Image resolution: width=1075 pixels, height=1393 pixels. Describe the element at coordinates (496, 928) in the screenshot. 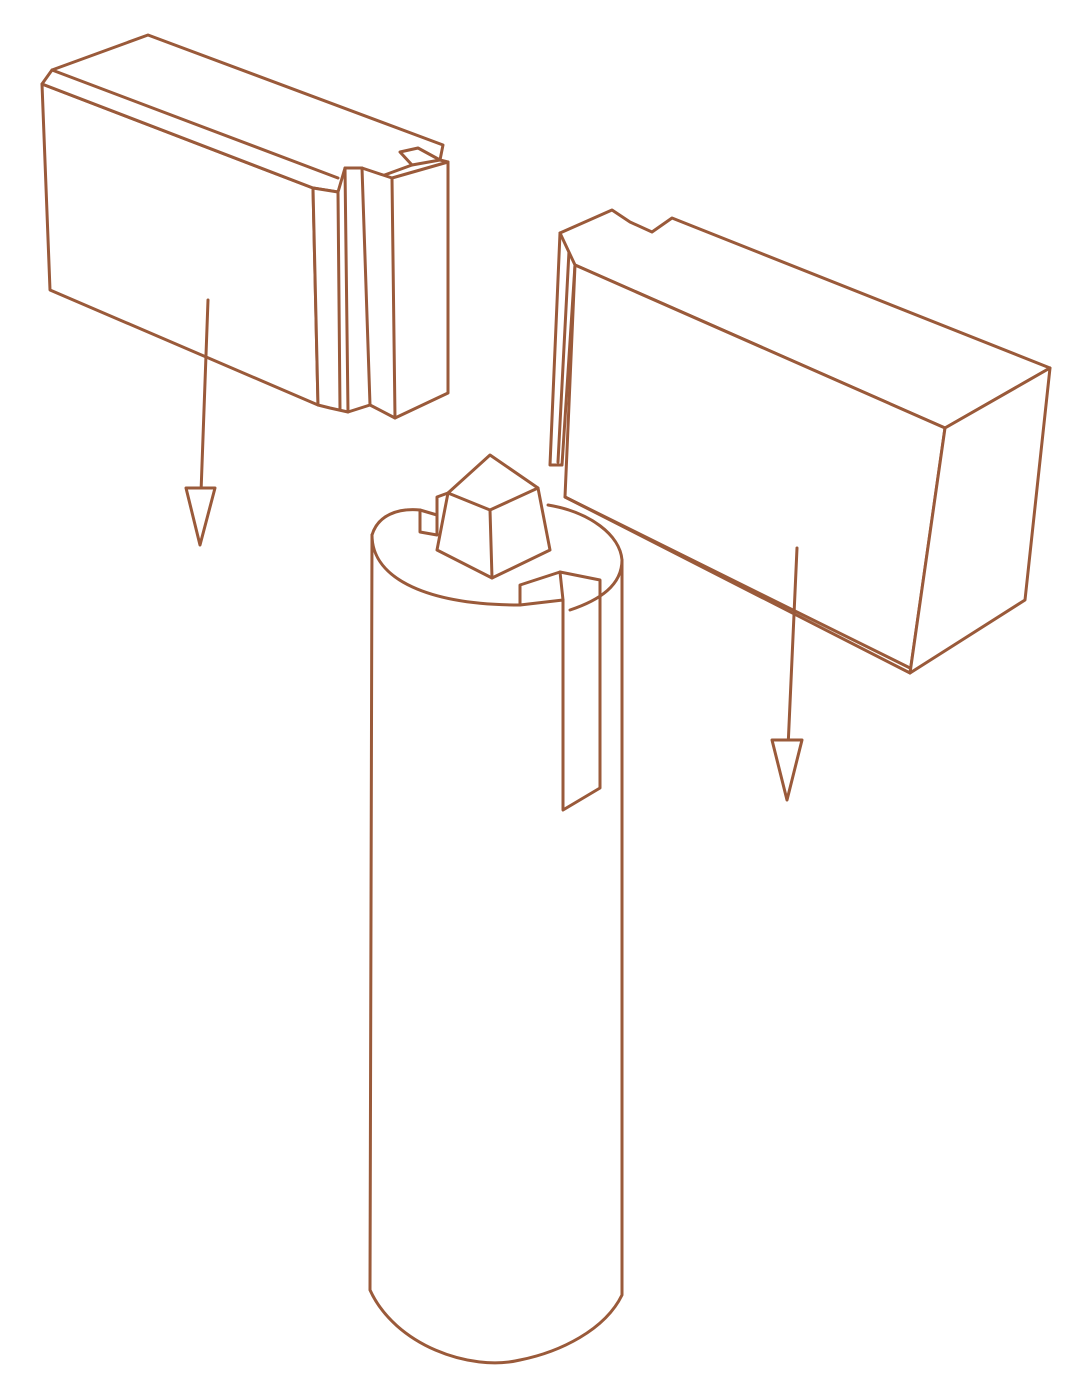

I see `round-post` at that location.